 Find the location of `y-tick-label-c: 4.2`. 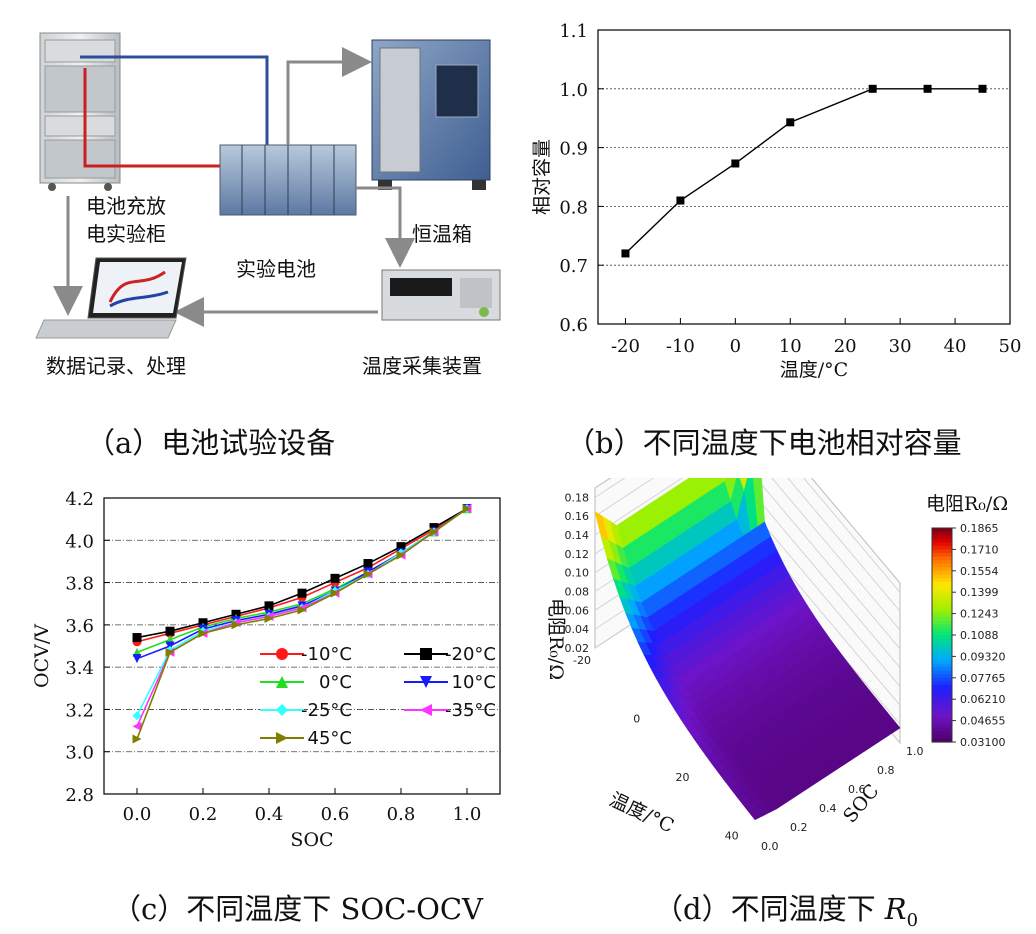

y-tick-label-c: 4.2 is located at coordinates (79, 499).